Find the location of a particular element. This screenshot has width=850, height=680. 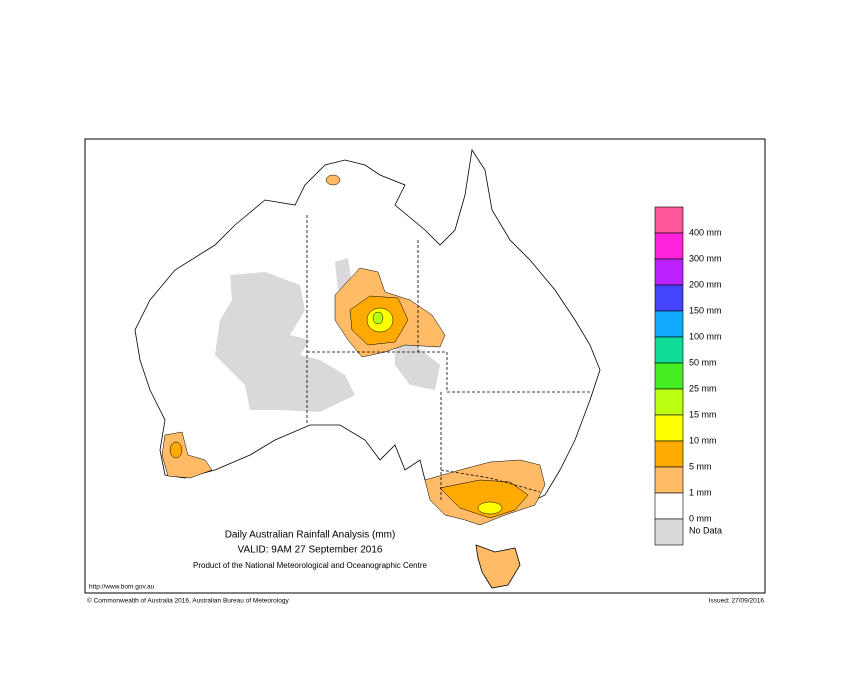

url: http://www.bom.gov.au is located at coordinates (122, 587).